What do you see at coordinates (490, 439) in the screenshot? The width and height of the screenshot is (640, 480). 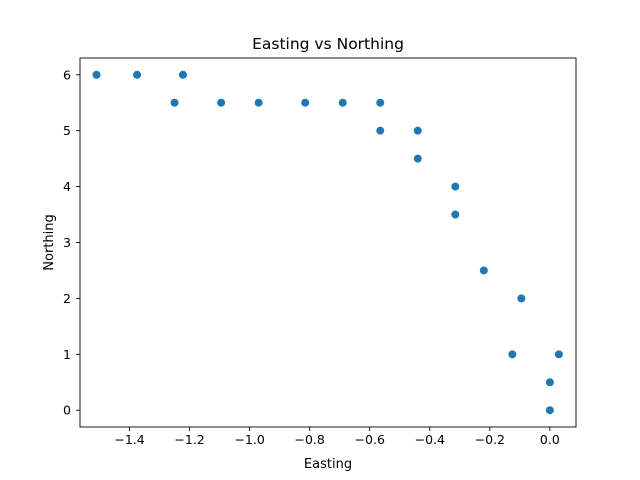 I see `x-tick-label: −0.2` at bounding box center [490, 439].